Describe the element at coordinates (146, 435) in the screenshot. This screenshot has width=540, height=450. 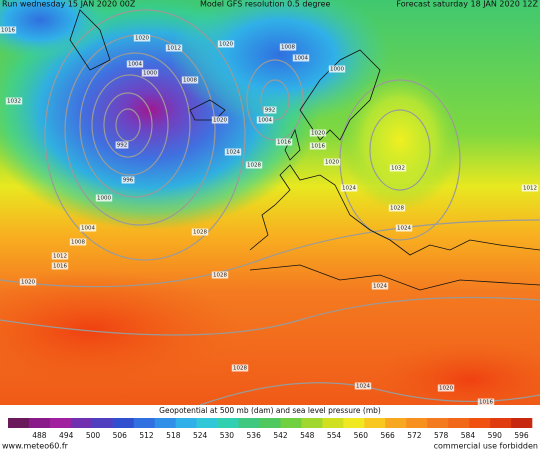
I see `scale-label: 512` at that location.